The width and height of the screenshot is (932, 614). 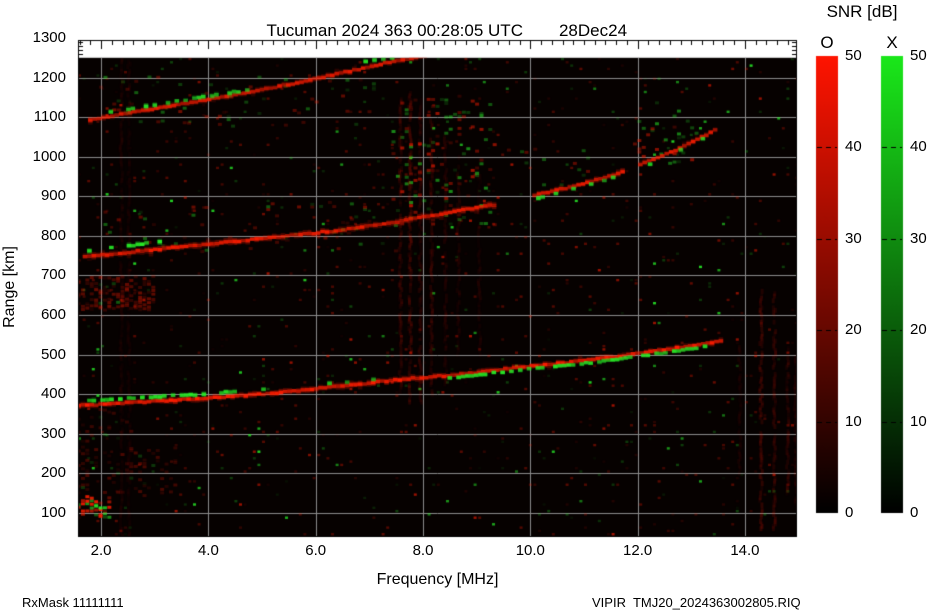 I want to click on y-tick-label: 500, so click(x=53, y=354).